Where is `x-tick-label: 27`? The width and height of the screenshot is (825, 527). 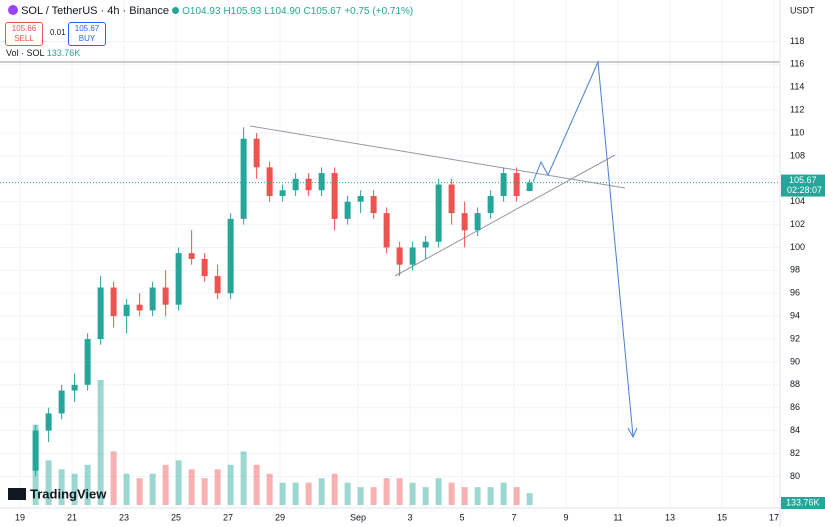 x-tick-label: 27 is located at coordinates (228, 517).